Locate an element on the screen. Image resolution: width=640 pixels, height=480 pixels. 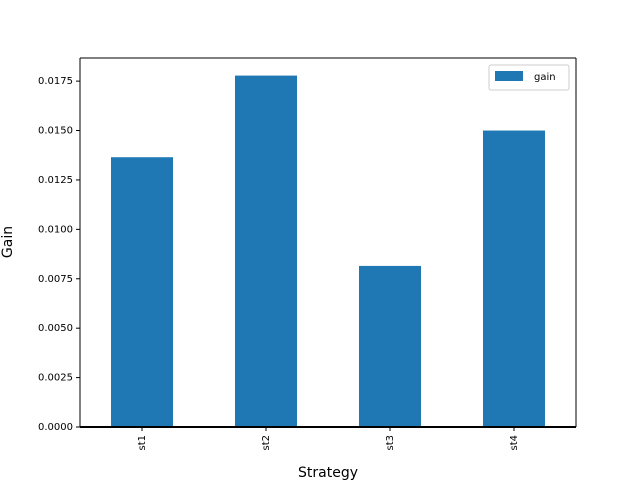
y-tick-label: 0.0025 is located at coordinates (55, 378).